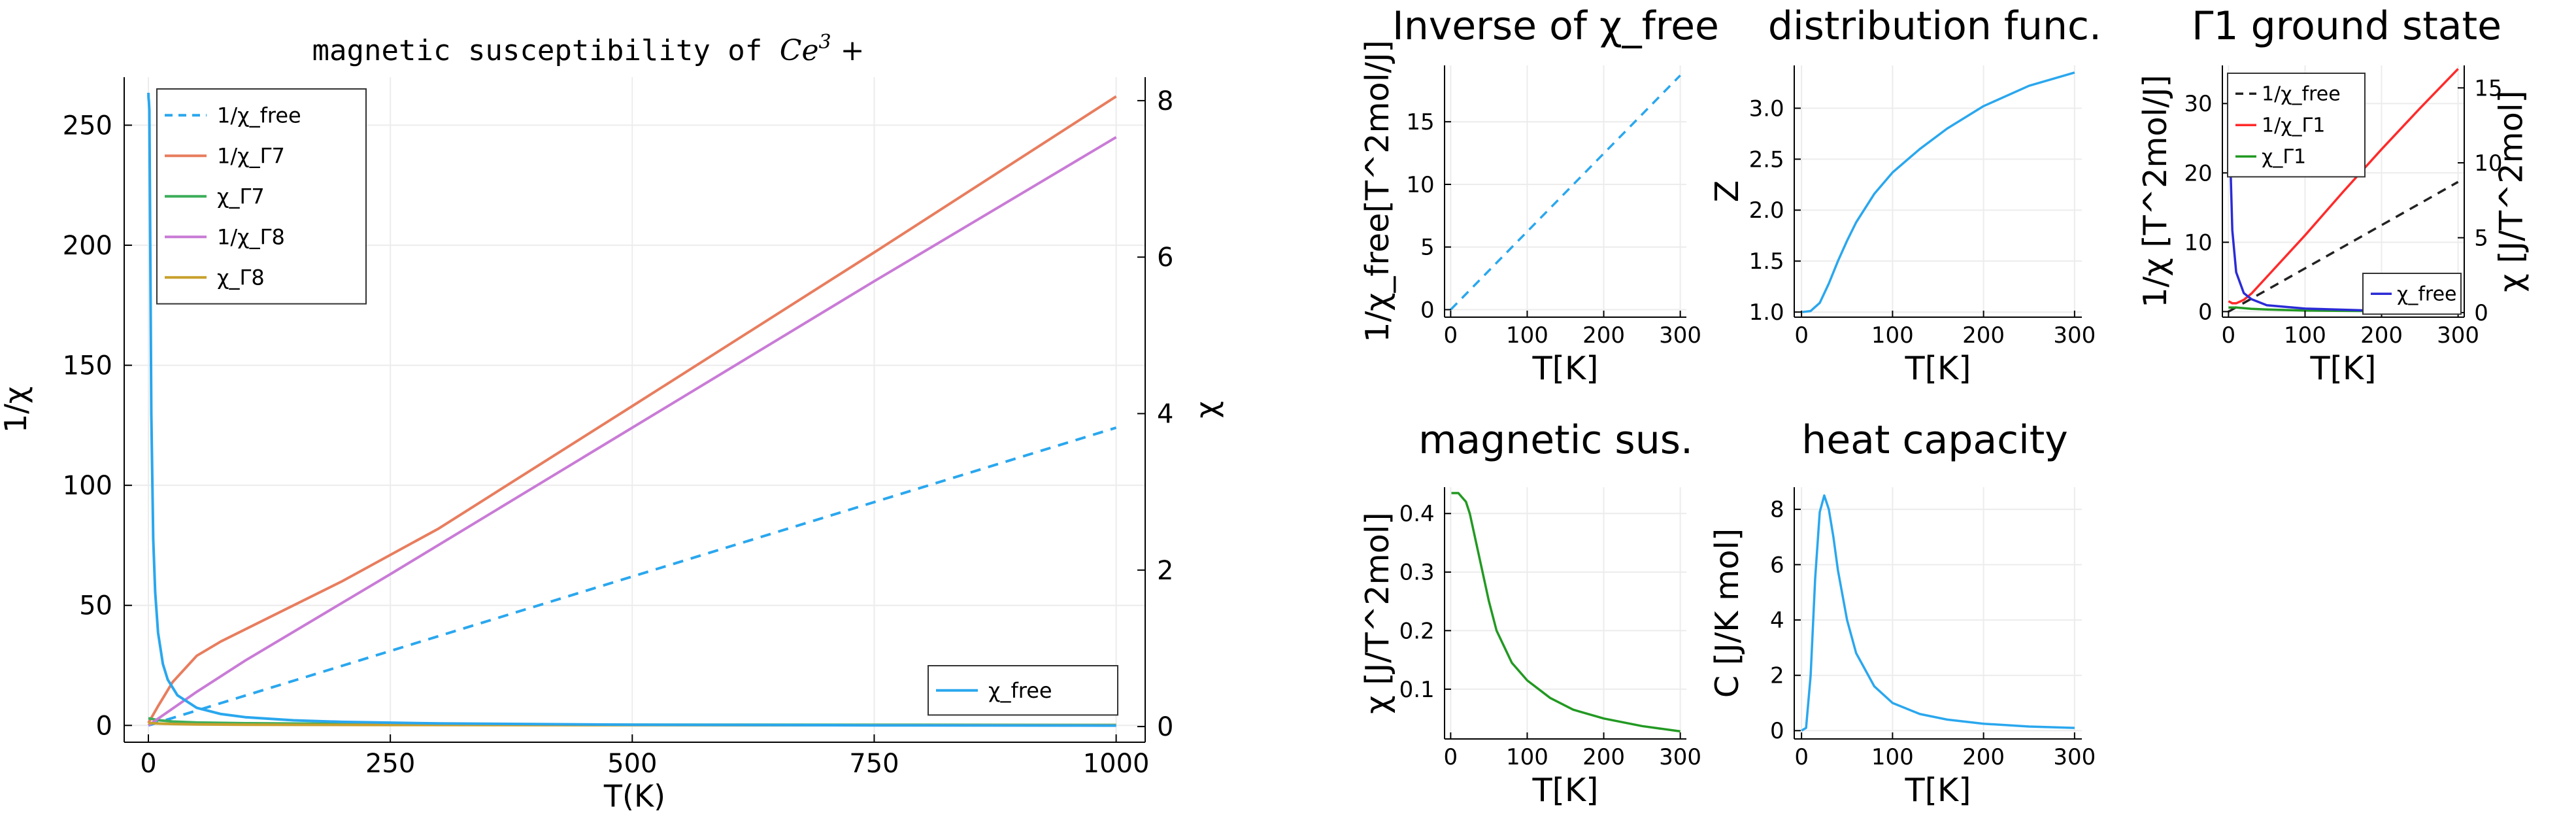 This screenshot has width=2576, height=839. I want to click on inverse-xtick-label-3: 300, so click(1680, 335).